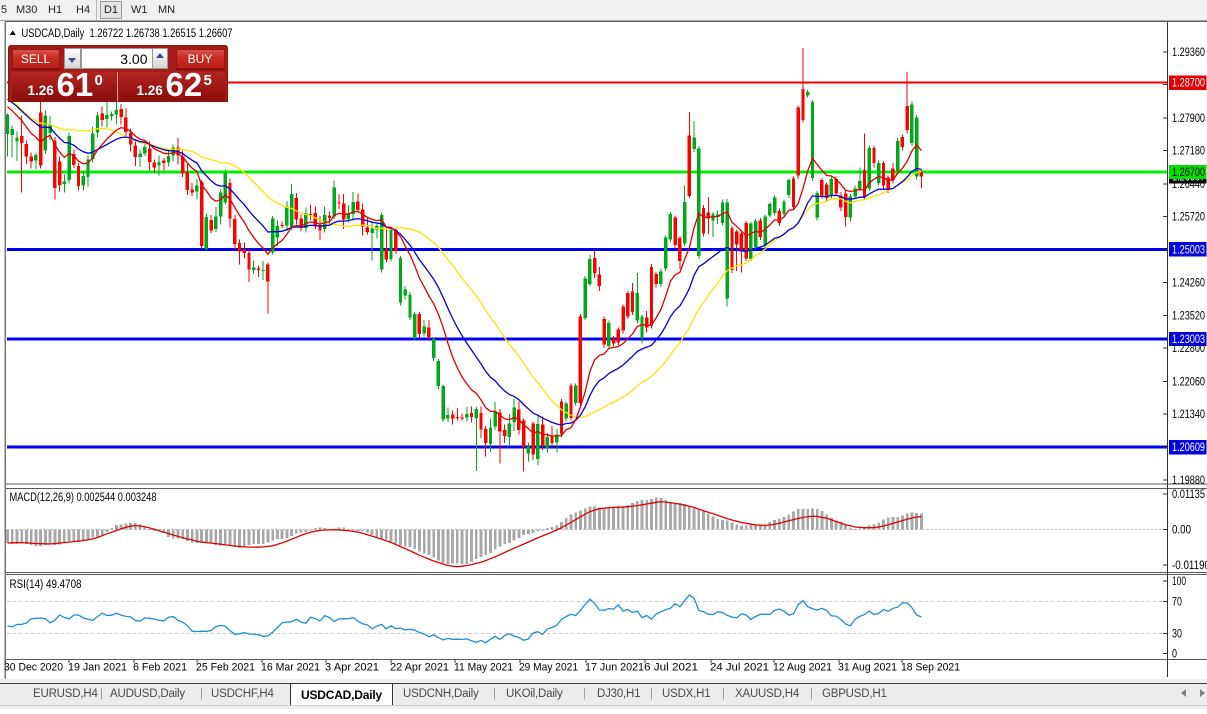 This screenshot has width=1207, height=714. I want to click on svg-text: 70, so click(1177, 602).